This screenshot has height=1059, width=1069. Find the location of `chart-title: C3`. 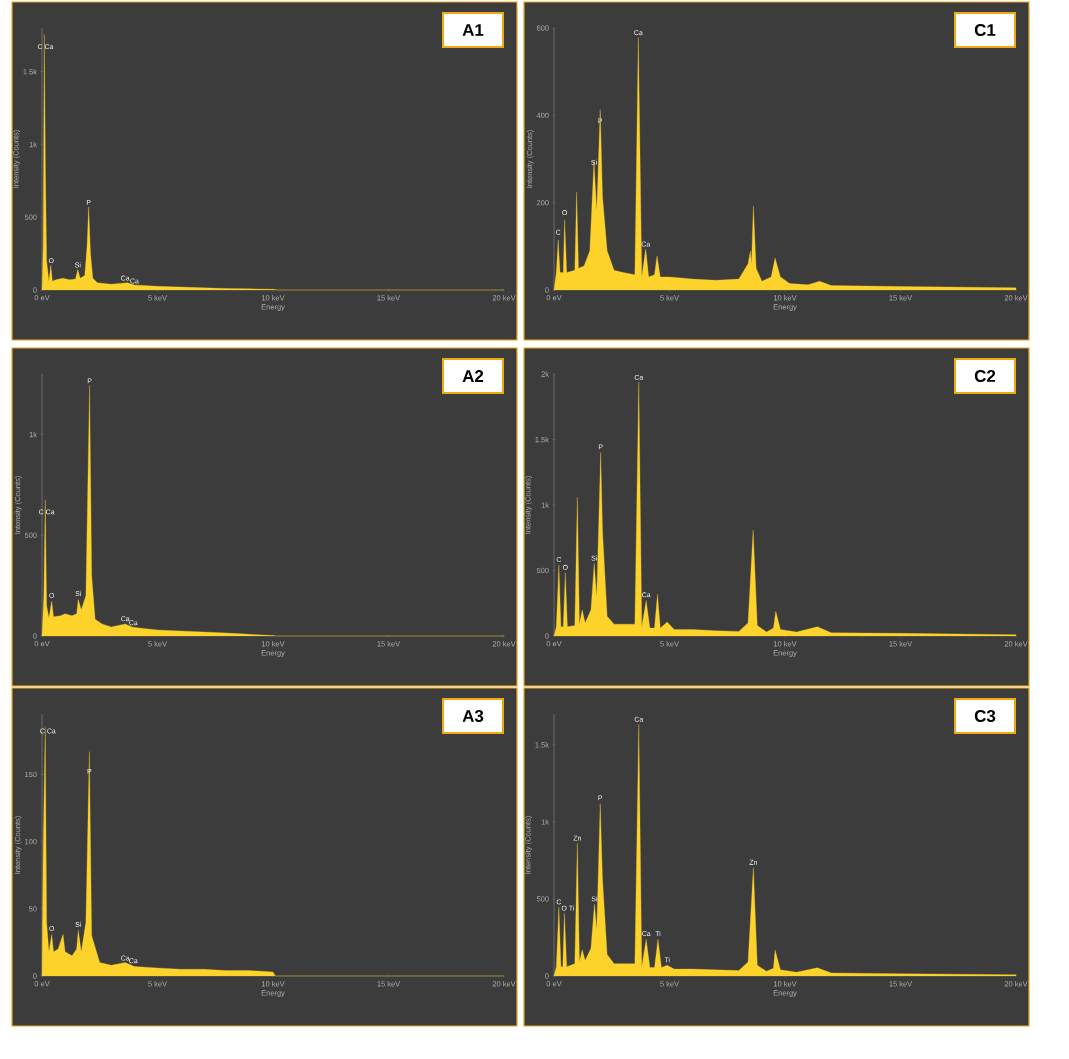

chart-title: C3 is located at coordinates (985, 715).